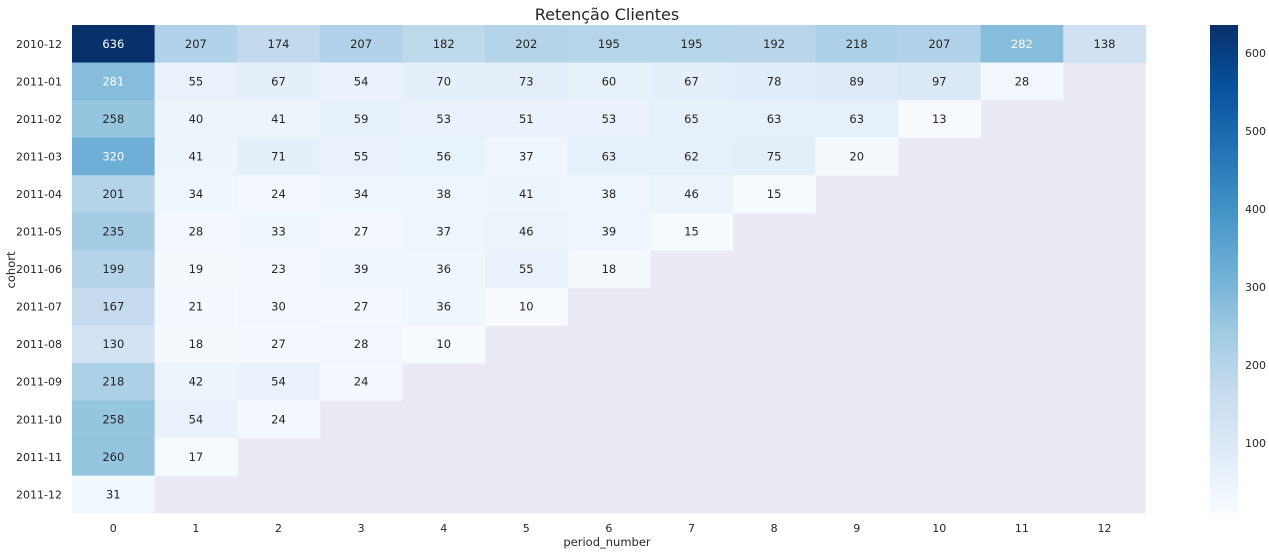  I want to click on heatmap-cell-label: 67, so click(691, 81).